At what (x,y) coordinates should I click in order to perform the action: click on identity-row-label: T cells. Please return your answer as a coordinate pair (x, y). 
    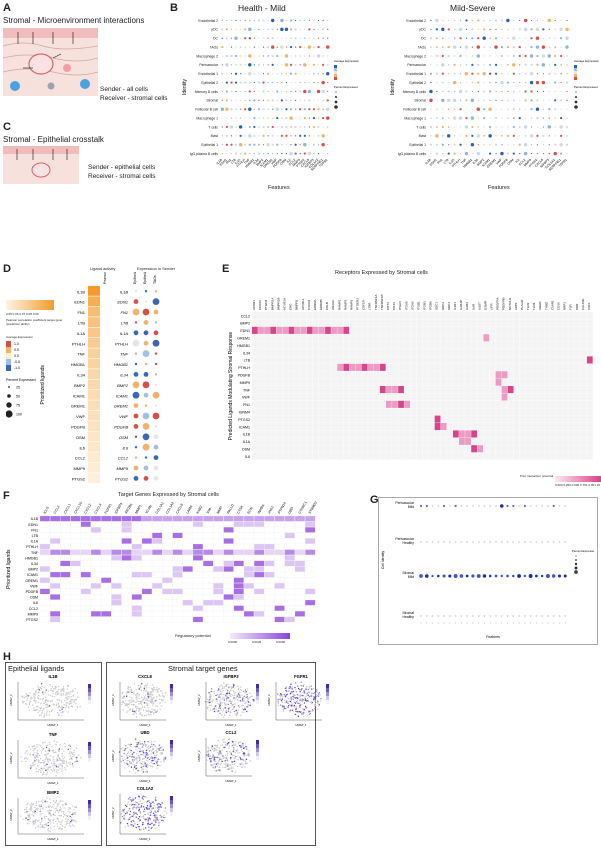
    Looking at the image, I should click on (213, 127).